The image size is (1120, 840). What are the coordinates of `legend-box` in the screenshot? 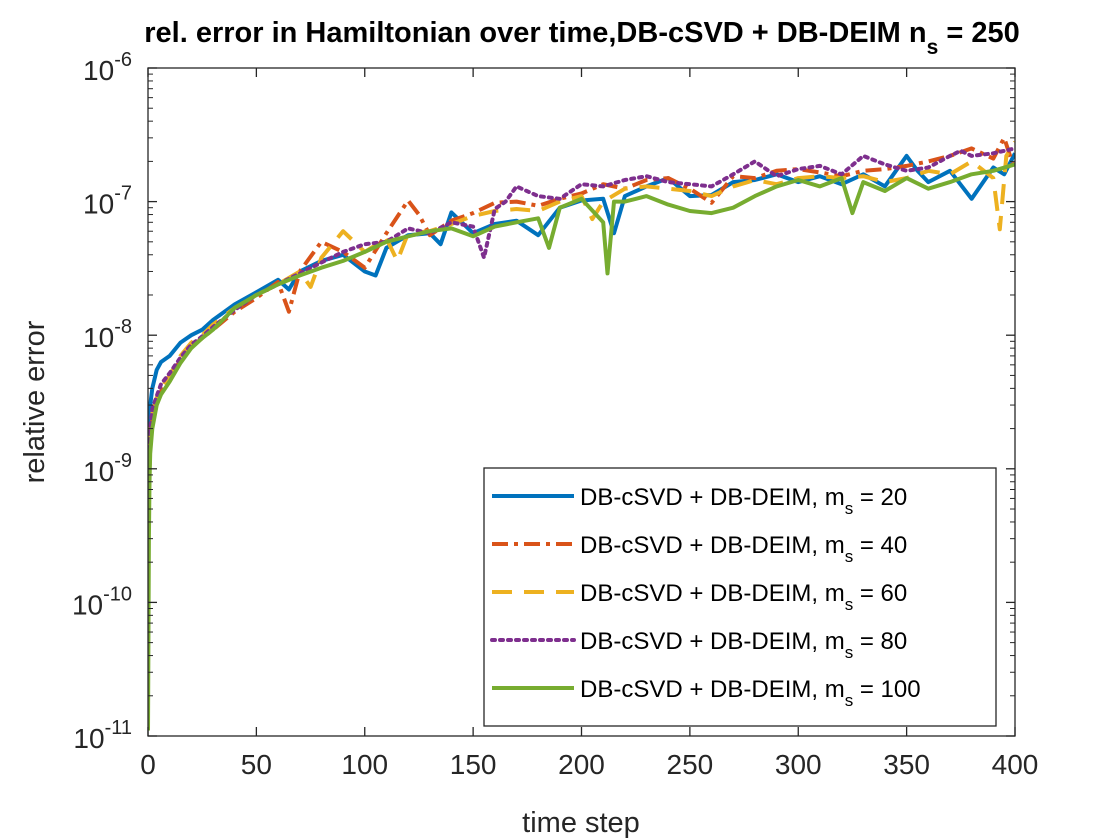 It's located at (740, 597).